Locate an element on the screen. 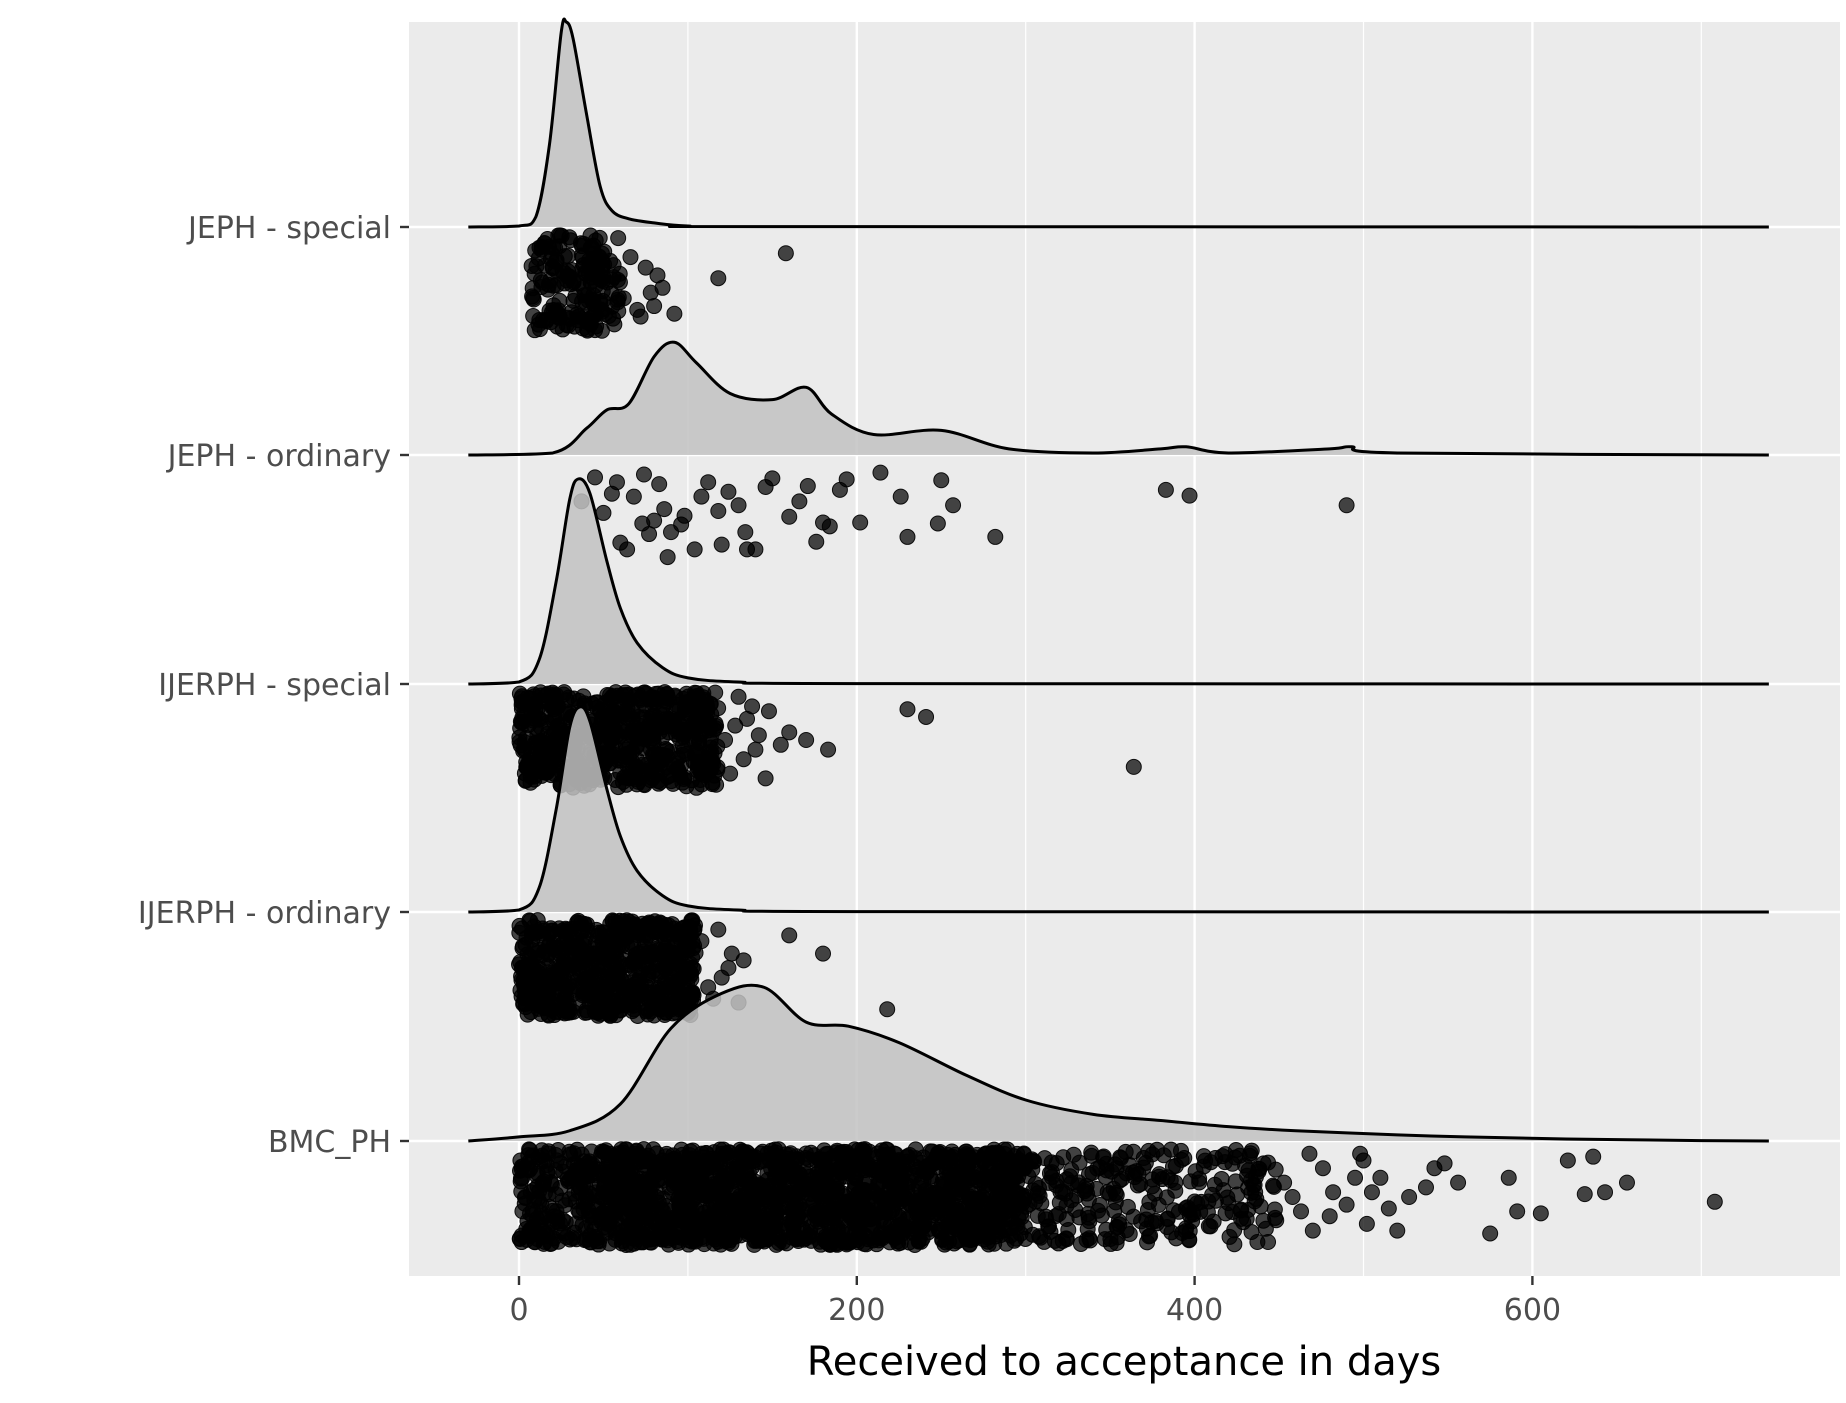 This screenshot has height=1403, width=1846. x-axis-title: Received to acceptance in days is located at coordinates (1124, 1362).